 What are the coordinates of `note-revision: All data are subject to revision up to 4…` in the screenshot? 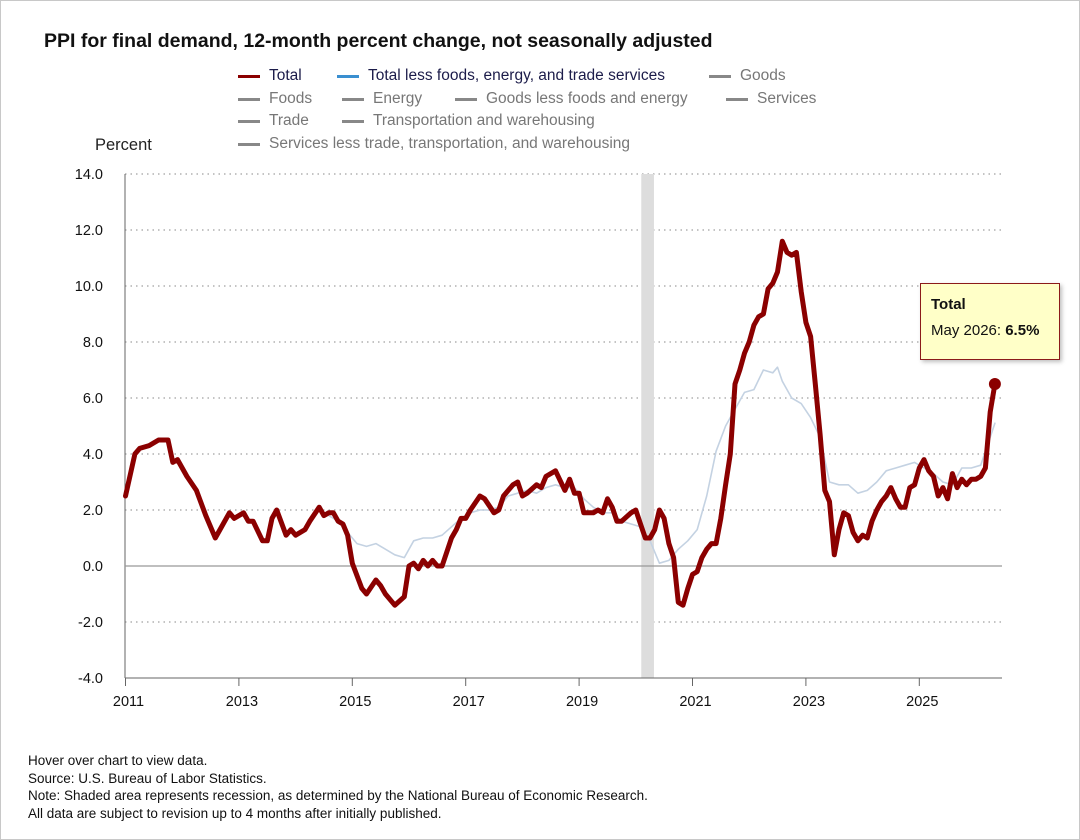 It's located at (235, 813).